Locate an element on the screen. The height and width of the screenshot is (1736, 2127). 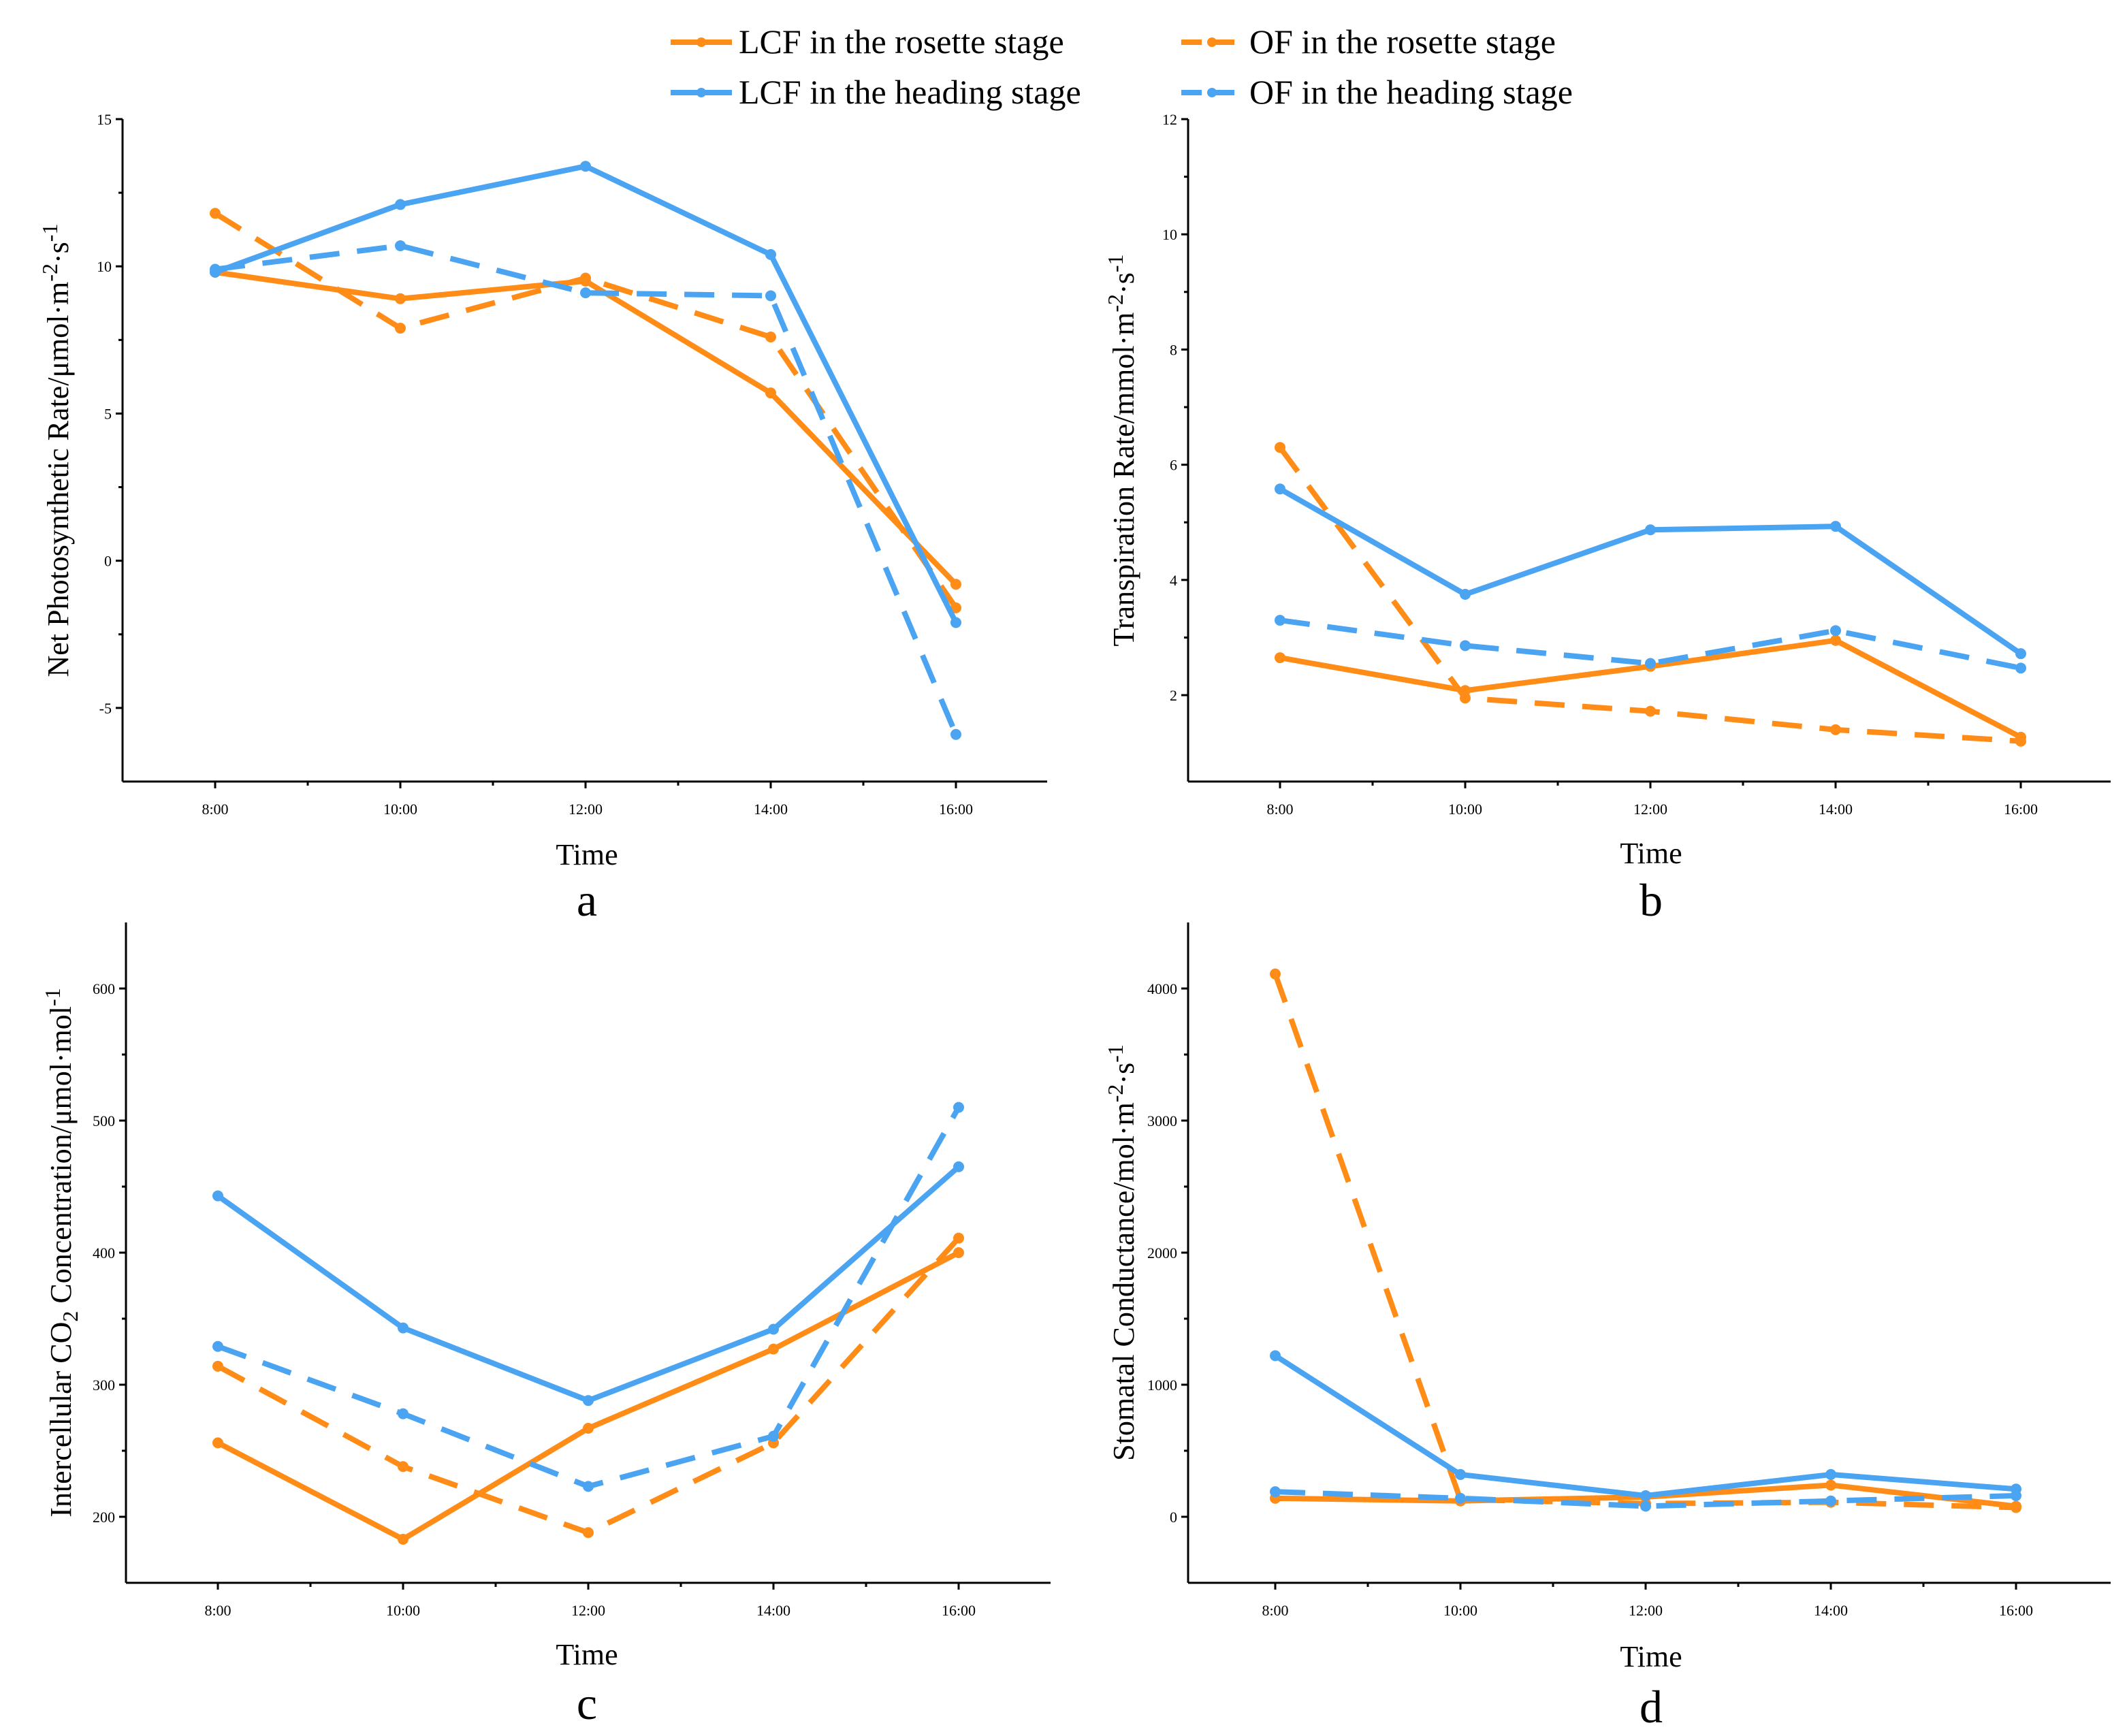
x-tick-label: 8:00 is located at coordinates (217, 1610).